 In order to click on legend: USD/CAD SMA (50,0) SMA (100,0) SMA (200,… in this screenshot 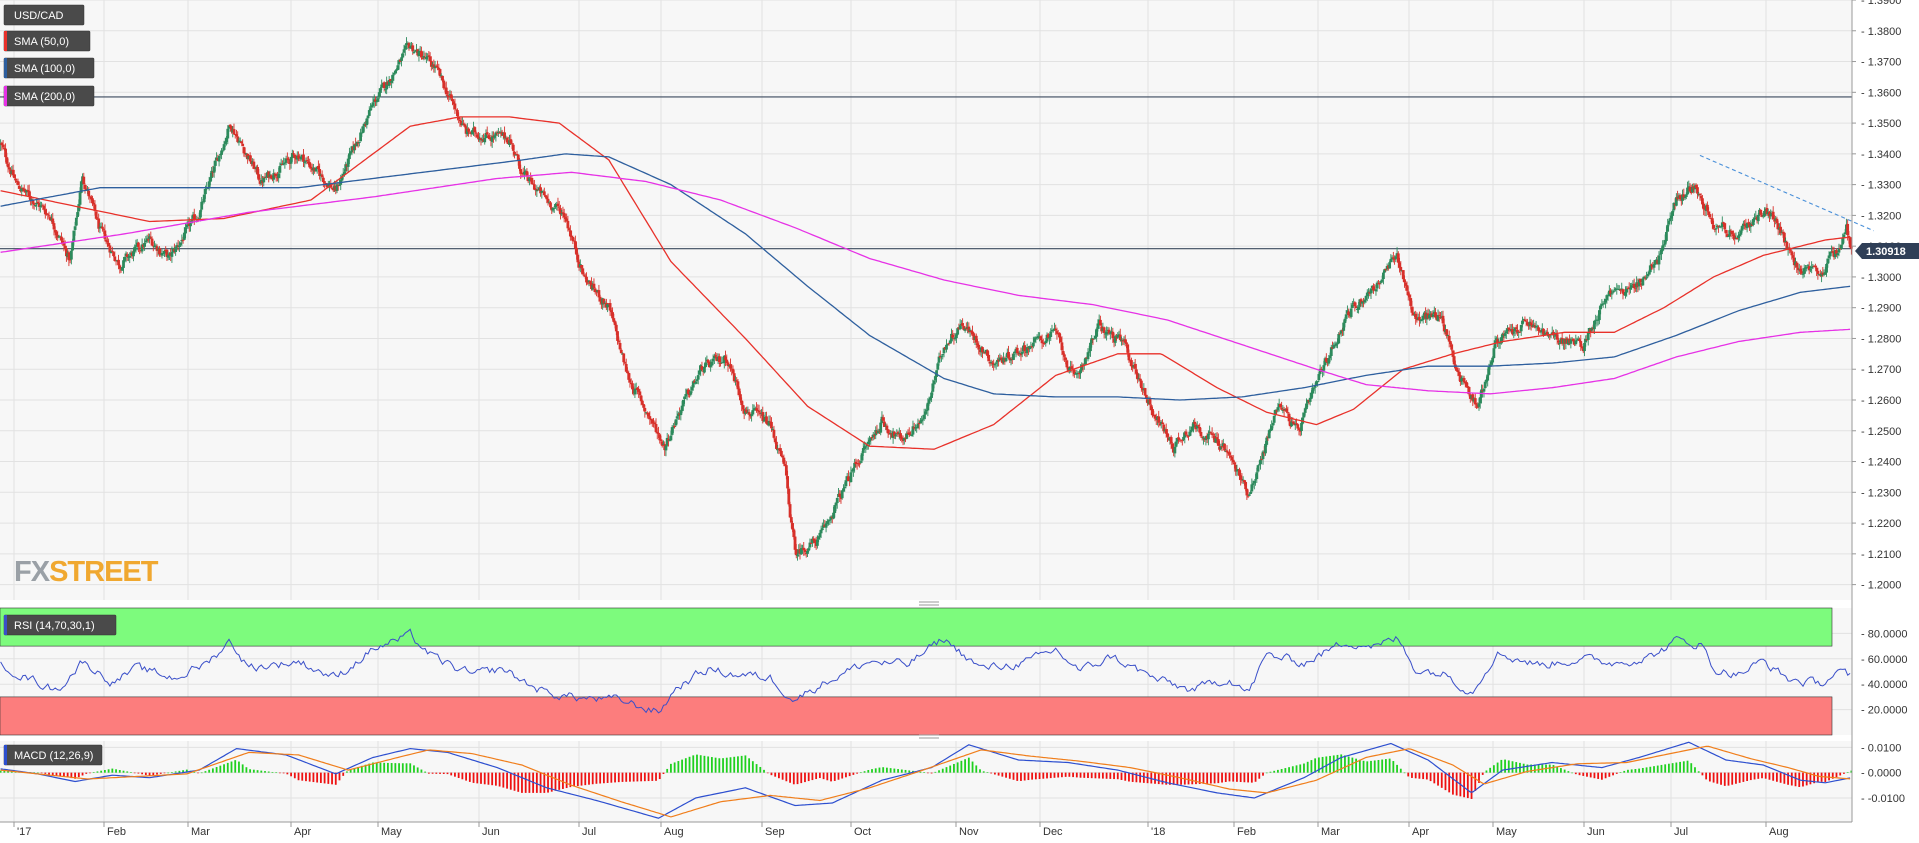, I will do `click(60, 385)`.